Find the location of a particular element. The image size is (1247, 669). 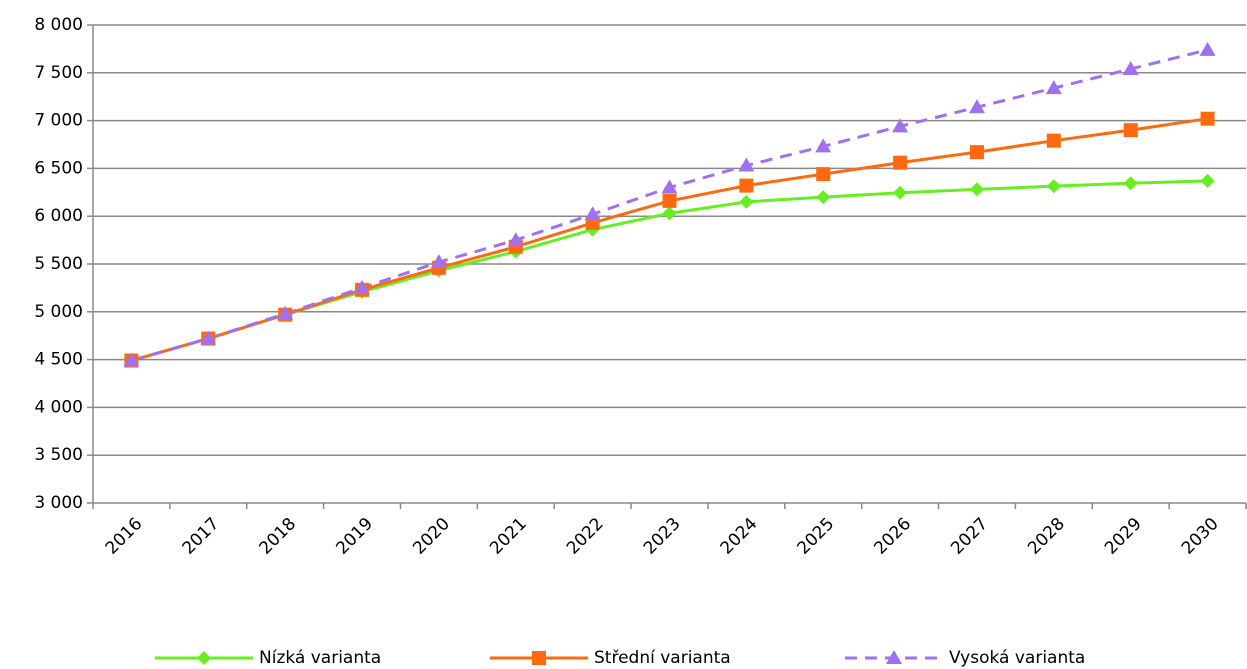

x-tick-label: 2016 is located at coordinates (124, 536).